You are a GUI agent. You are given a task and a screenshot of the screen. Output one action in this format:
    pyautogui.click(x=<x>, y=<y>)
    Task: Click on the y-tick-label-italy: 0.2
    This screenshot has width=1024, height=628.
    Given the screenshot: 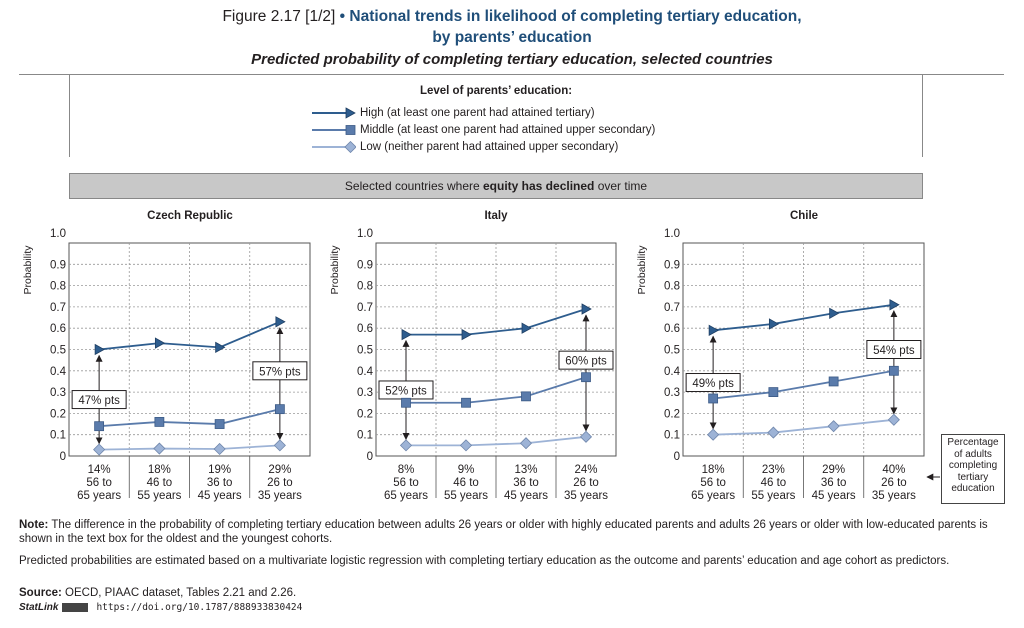 What is the action you would take?
    pyautogui.click(x=365, y=414)
    